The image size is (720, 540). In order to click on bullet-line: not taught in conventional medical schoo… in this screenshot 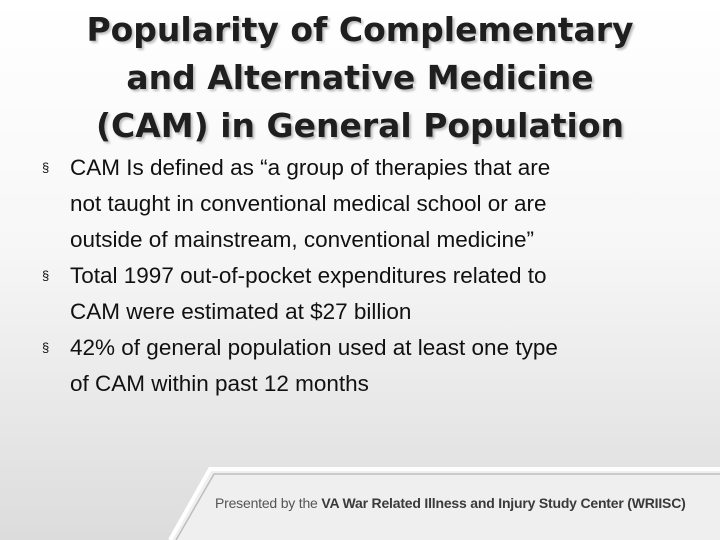, I will do `click(308, 203)`.